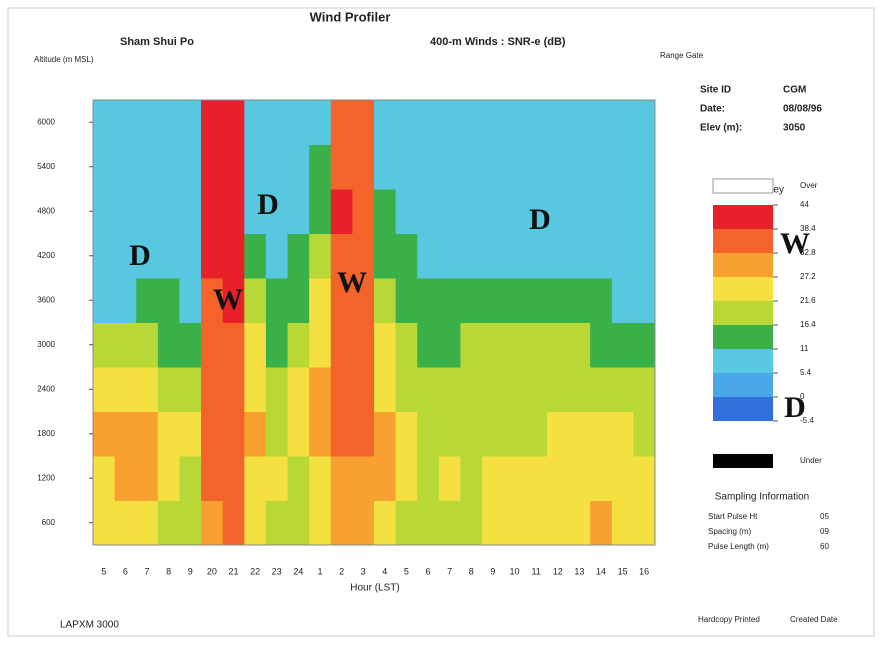 The height and width of the screenshot is (645, 883). I want to click on y-tick-label: 3000, so click(46, 344).